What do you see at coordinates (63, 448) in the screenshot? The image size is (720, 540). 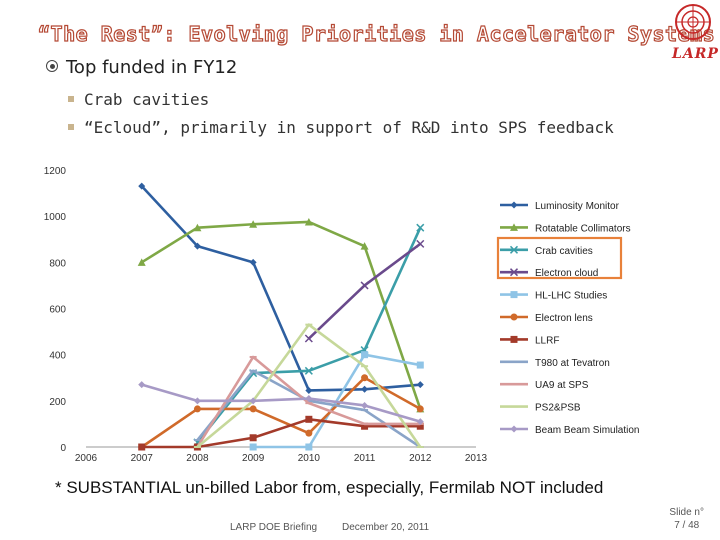 I see `y-tick-label: 0` at bounding box center [63, 448].